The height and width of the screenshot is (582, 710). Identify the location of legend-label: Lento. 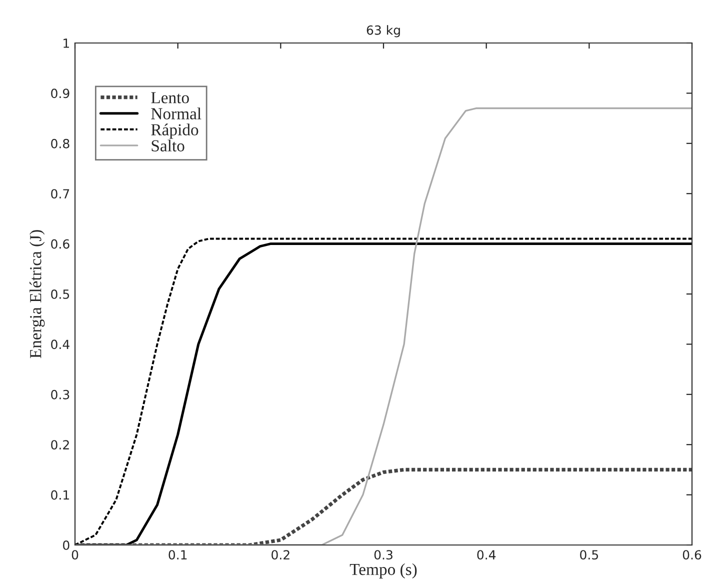
(170, 98).